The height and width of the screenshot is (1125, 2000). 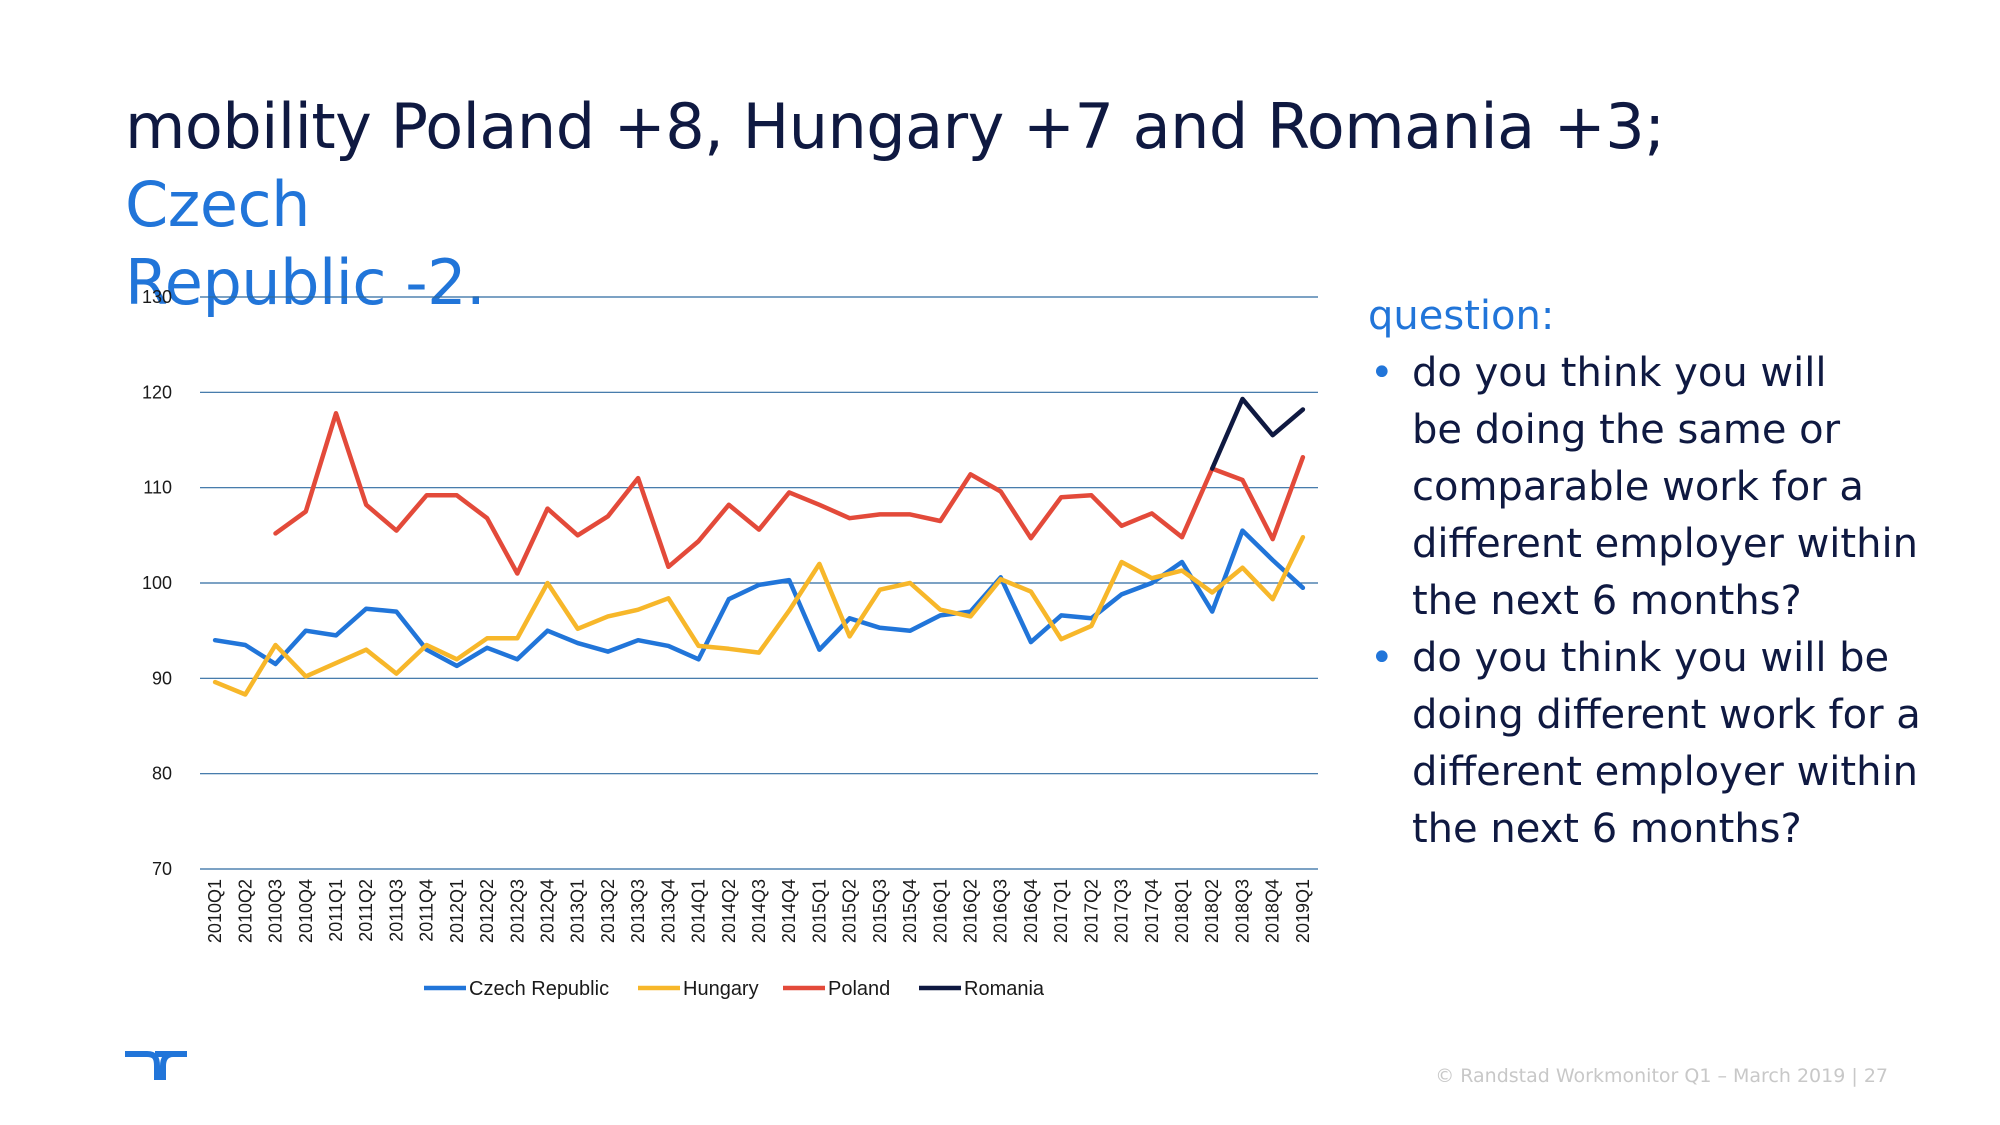 I want to click on x-tick-label: 2016Q3, so click(x=1001, y=911).